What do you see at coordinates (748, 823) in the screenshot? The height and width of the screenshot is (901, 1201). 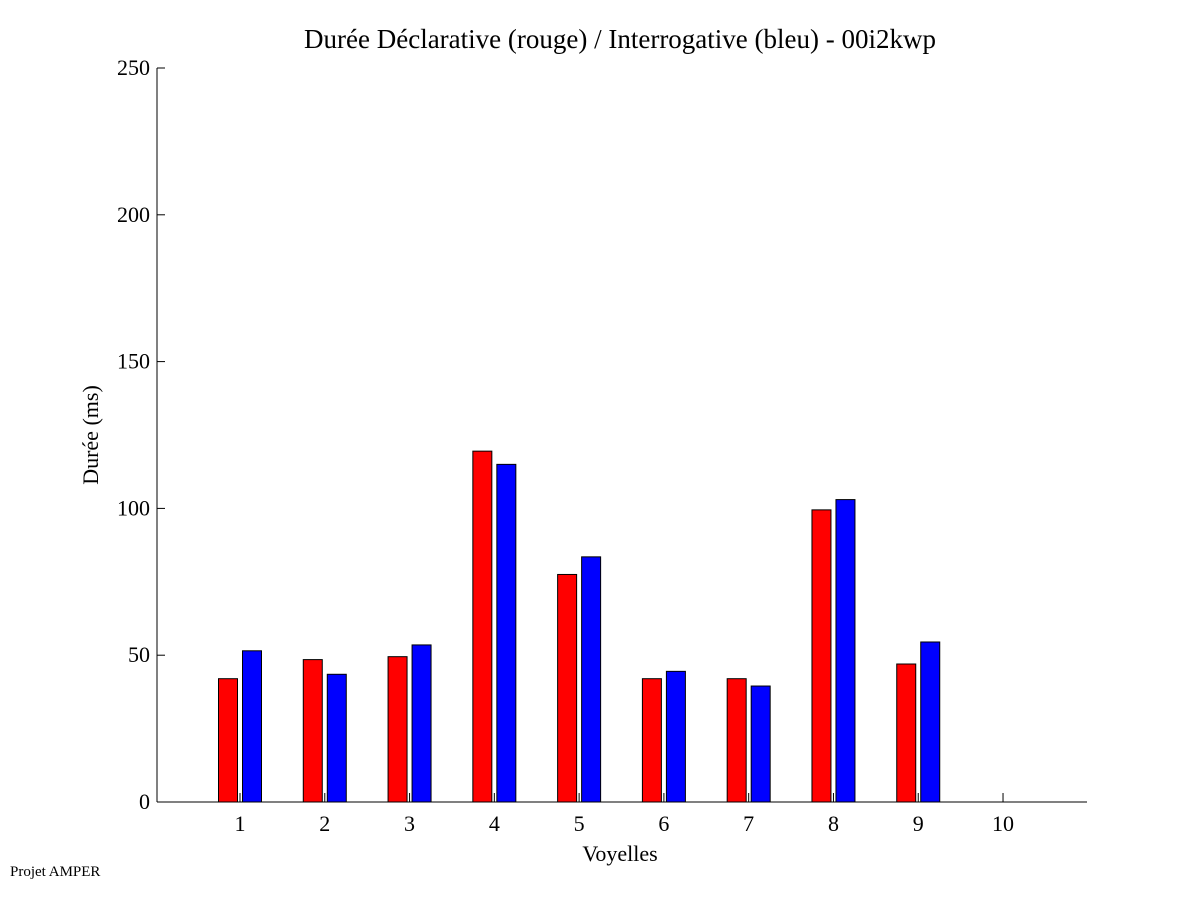 I see `x-tick-label: 7` at bounding box center [748, 823].